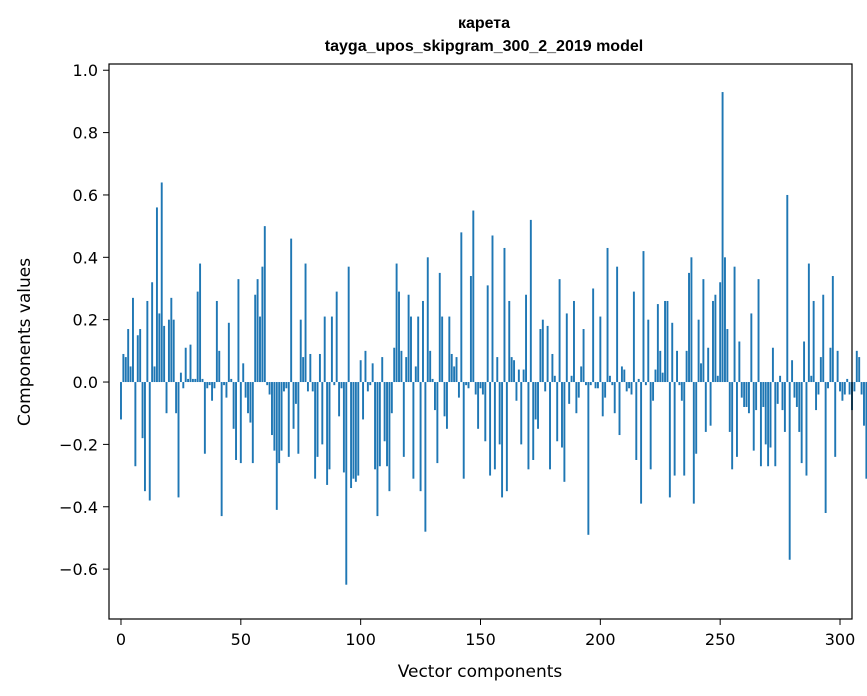  What do you see at coordinates (25, 342) in the screenshot?
I see `y-axis-title: Components values` at bounding box center [25, 342].